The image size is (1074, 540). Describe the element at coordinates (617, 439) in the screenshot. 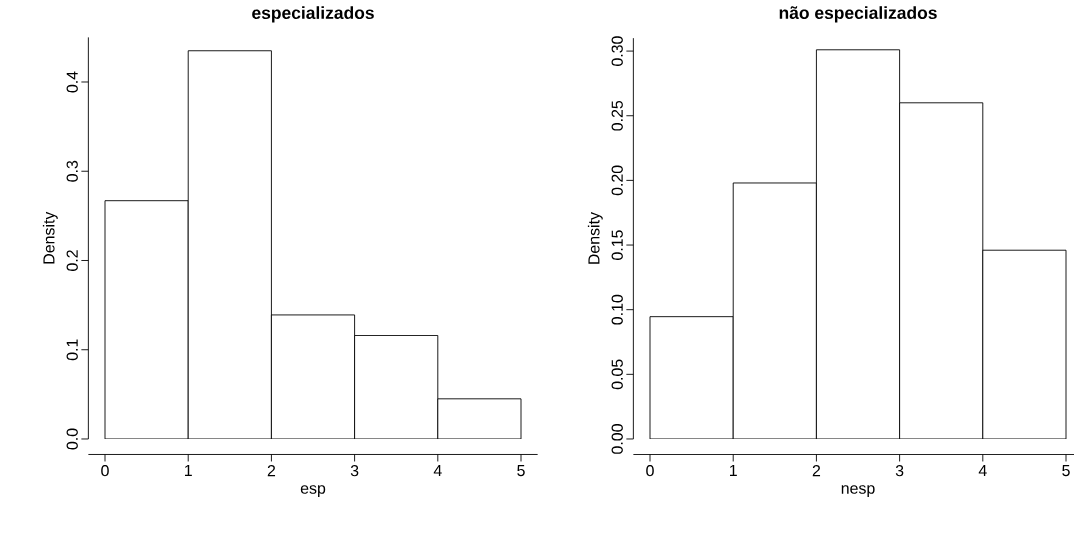

I see `y-tick-label: 0.00` at that location.